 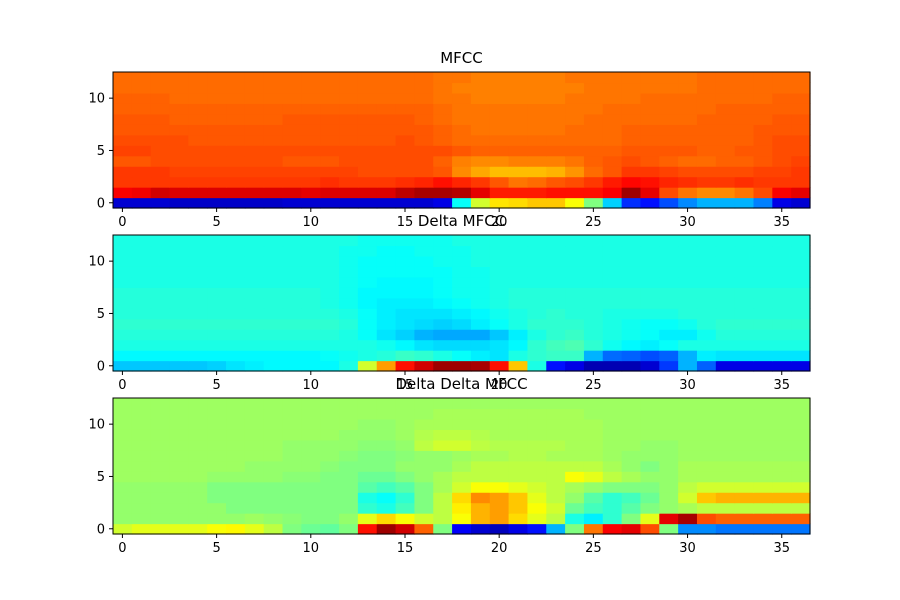 I want to click on y-tick-label: 10, so click(x=96, y=99).